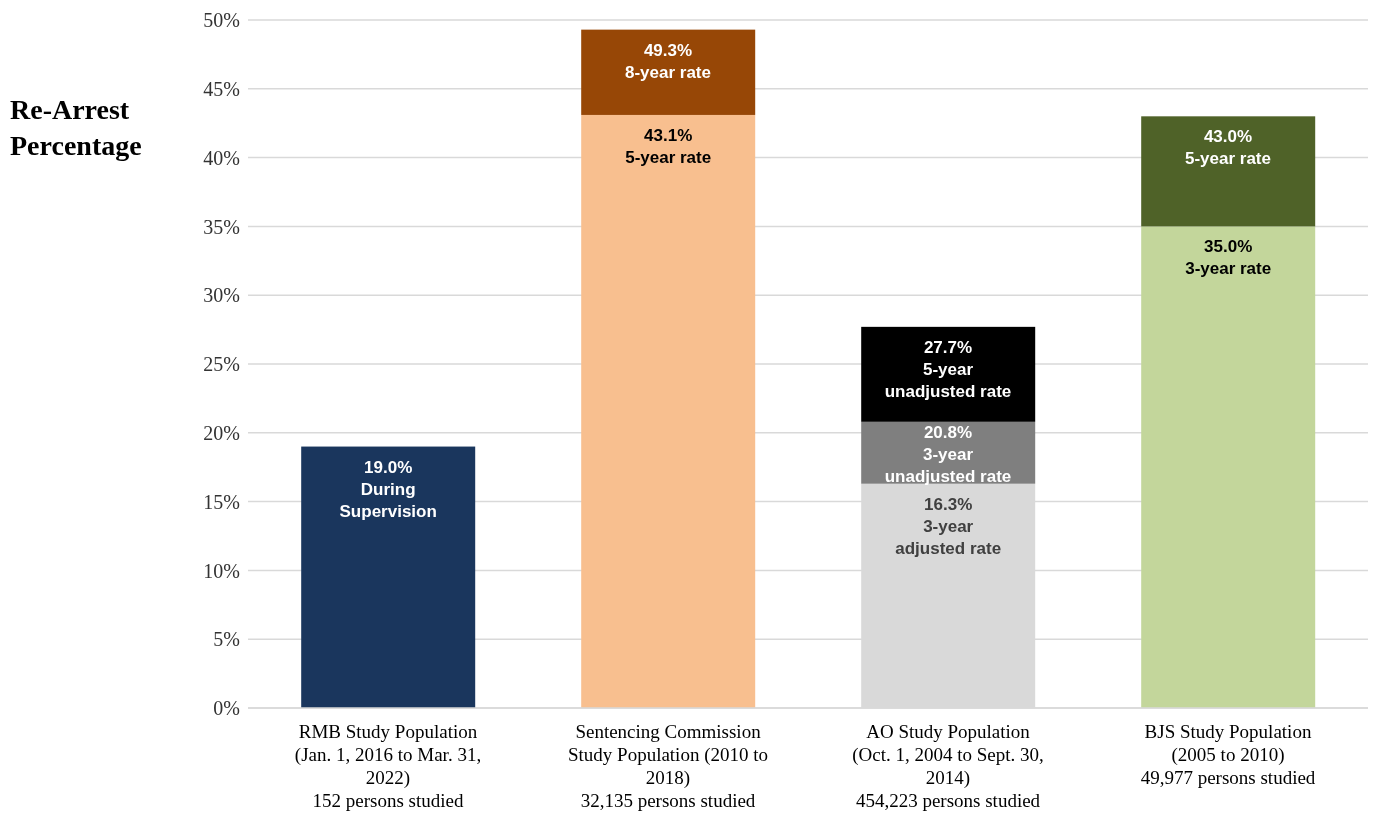 The image size is (1387, 833). I want to click on y-tick-label: 50%, so click(221, 20).